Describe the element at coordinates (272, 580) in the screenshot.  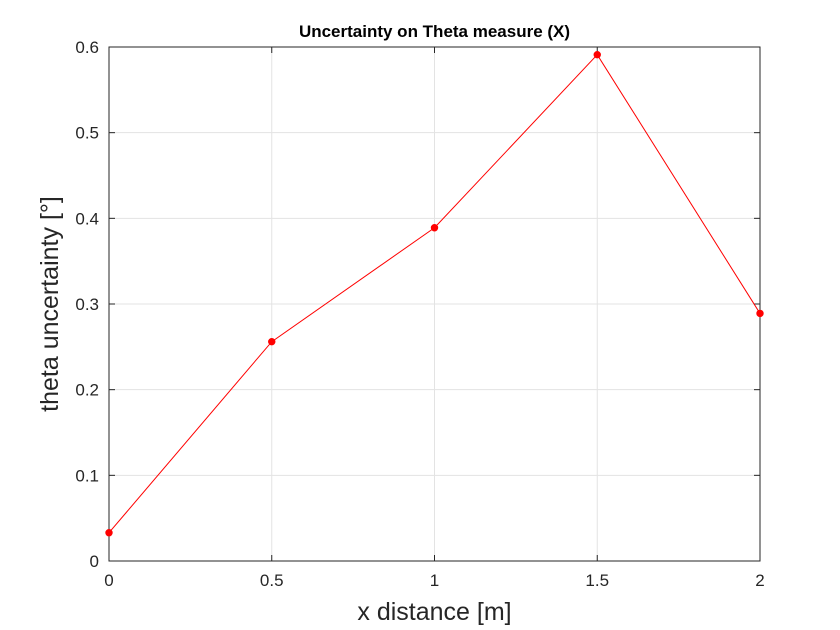
I see `x-tick-label: 0.5` at that location.